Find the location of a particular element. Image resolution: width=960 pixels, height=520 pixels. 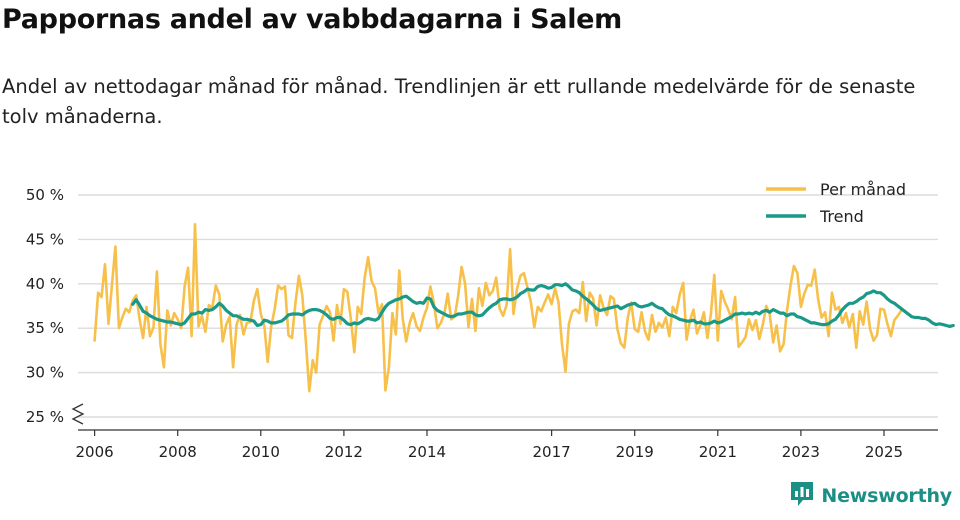

brand-logo: Newsworthy is located at coordinates (870, 496).